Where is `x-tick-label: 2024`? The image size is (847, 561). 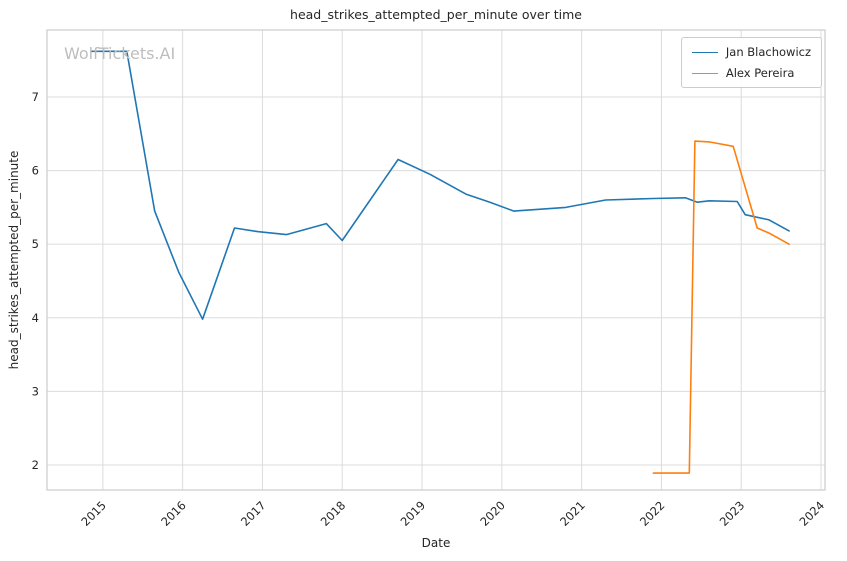
x-tick-label: 2024 is located at coordinates (812, 513).